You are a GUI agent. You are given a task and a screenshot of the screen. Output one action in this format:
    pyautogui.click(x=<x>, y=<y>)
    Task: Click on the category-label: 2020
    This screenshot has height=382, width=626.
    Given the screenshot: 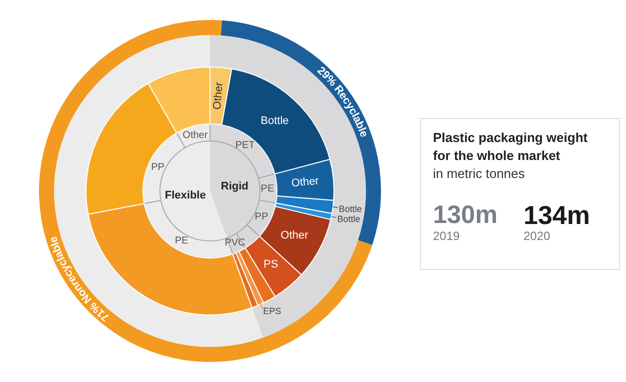 What is the action you would take?
    pyautogui.click(x=538, y=236)
    